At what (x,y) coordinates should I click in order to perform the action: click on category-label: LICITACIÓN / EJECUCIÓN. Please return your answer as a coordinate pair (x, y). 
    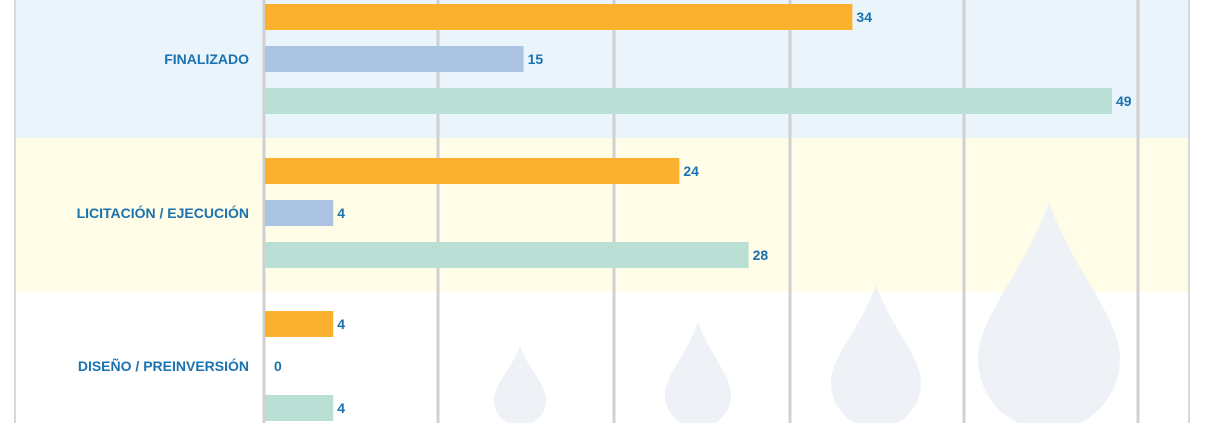
    Looking at the image, I should click on (163, 212).